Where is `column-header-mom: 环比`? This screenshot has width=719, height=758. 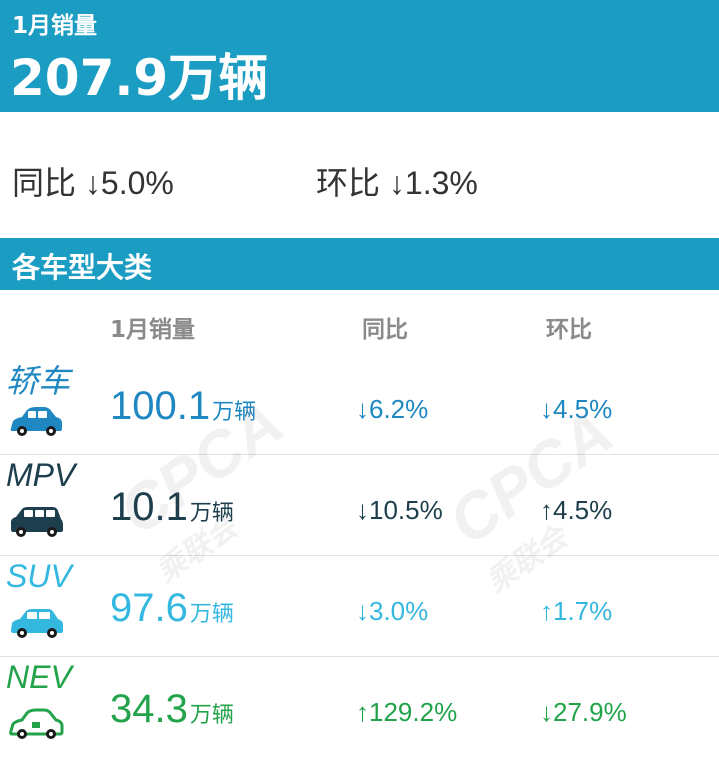 column-header-mom: 环比 is located at coordinates (569, 330).